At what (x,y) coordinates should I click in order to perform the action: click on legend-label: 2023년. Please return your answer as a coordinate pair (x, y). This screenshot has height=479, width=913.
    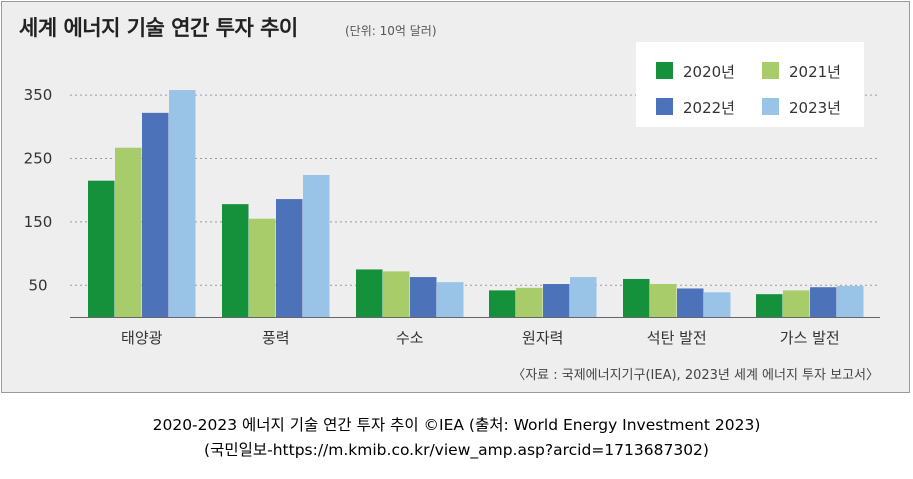
    Looking at the image, I should click on (815, 108).